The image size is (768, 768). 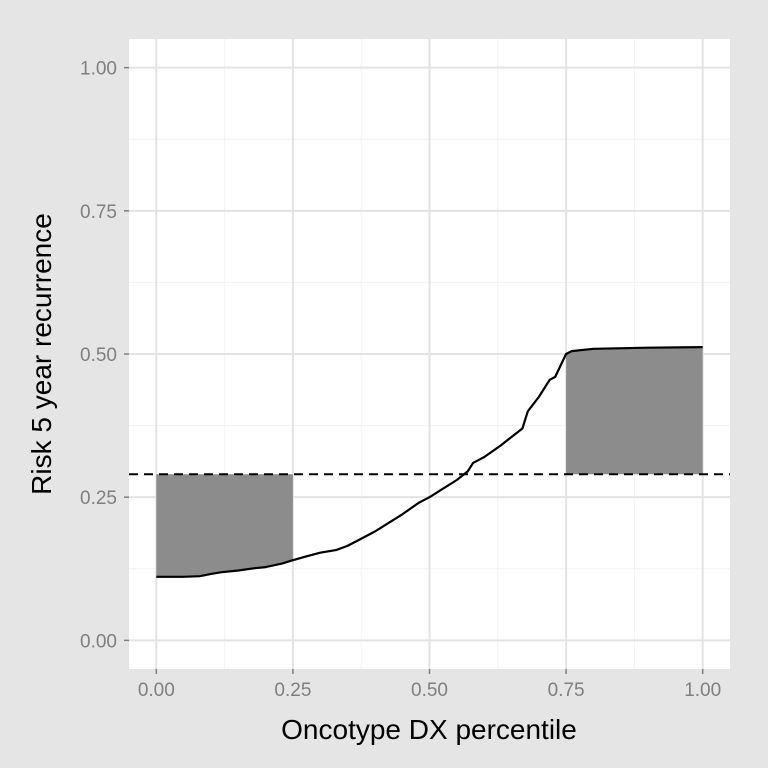 I want to click on y-axis-ticks: 0.00 0.25 0.50 0.75 1.00, so click(x=104, y=355).